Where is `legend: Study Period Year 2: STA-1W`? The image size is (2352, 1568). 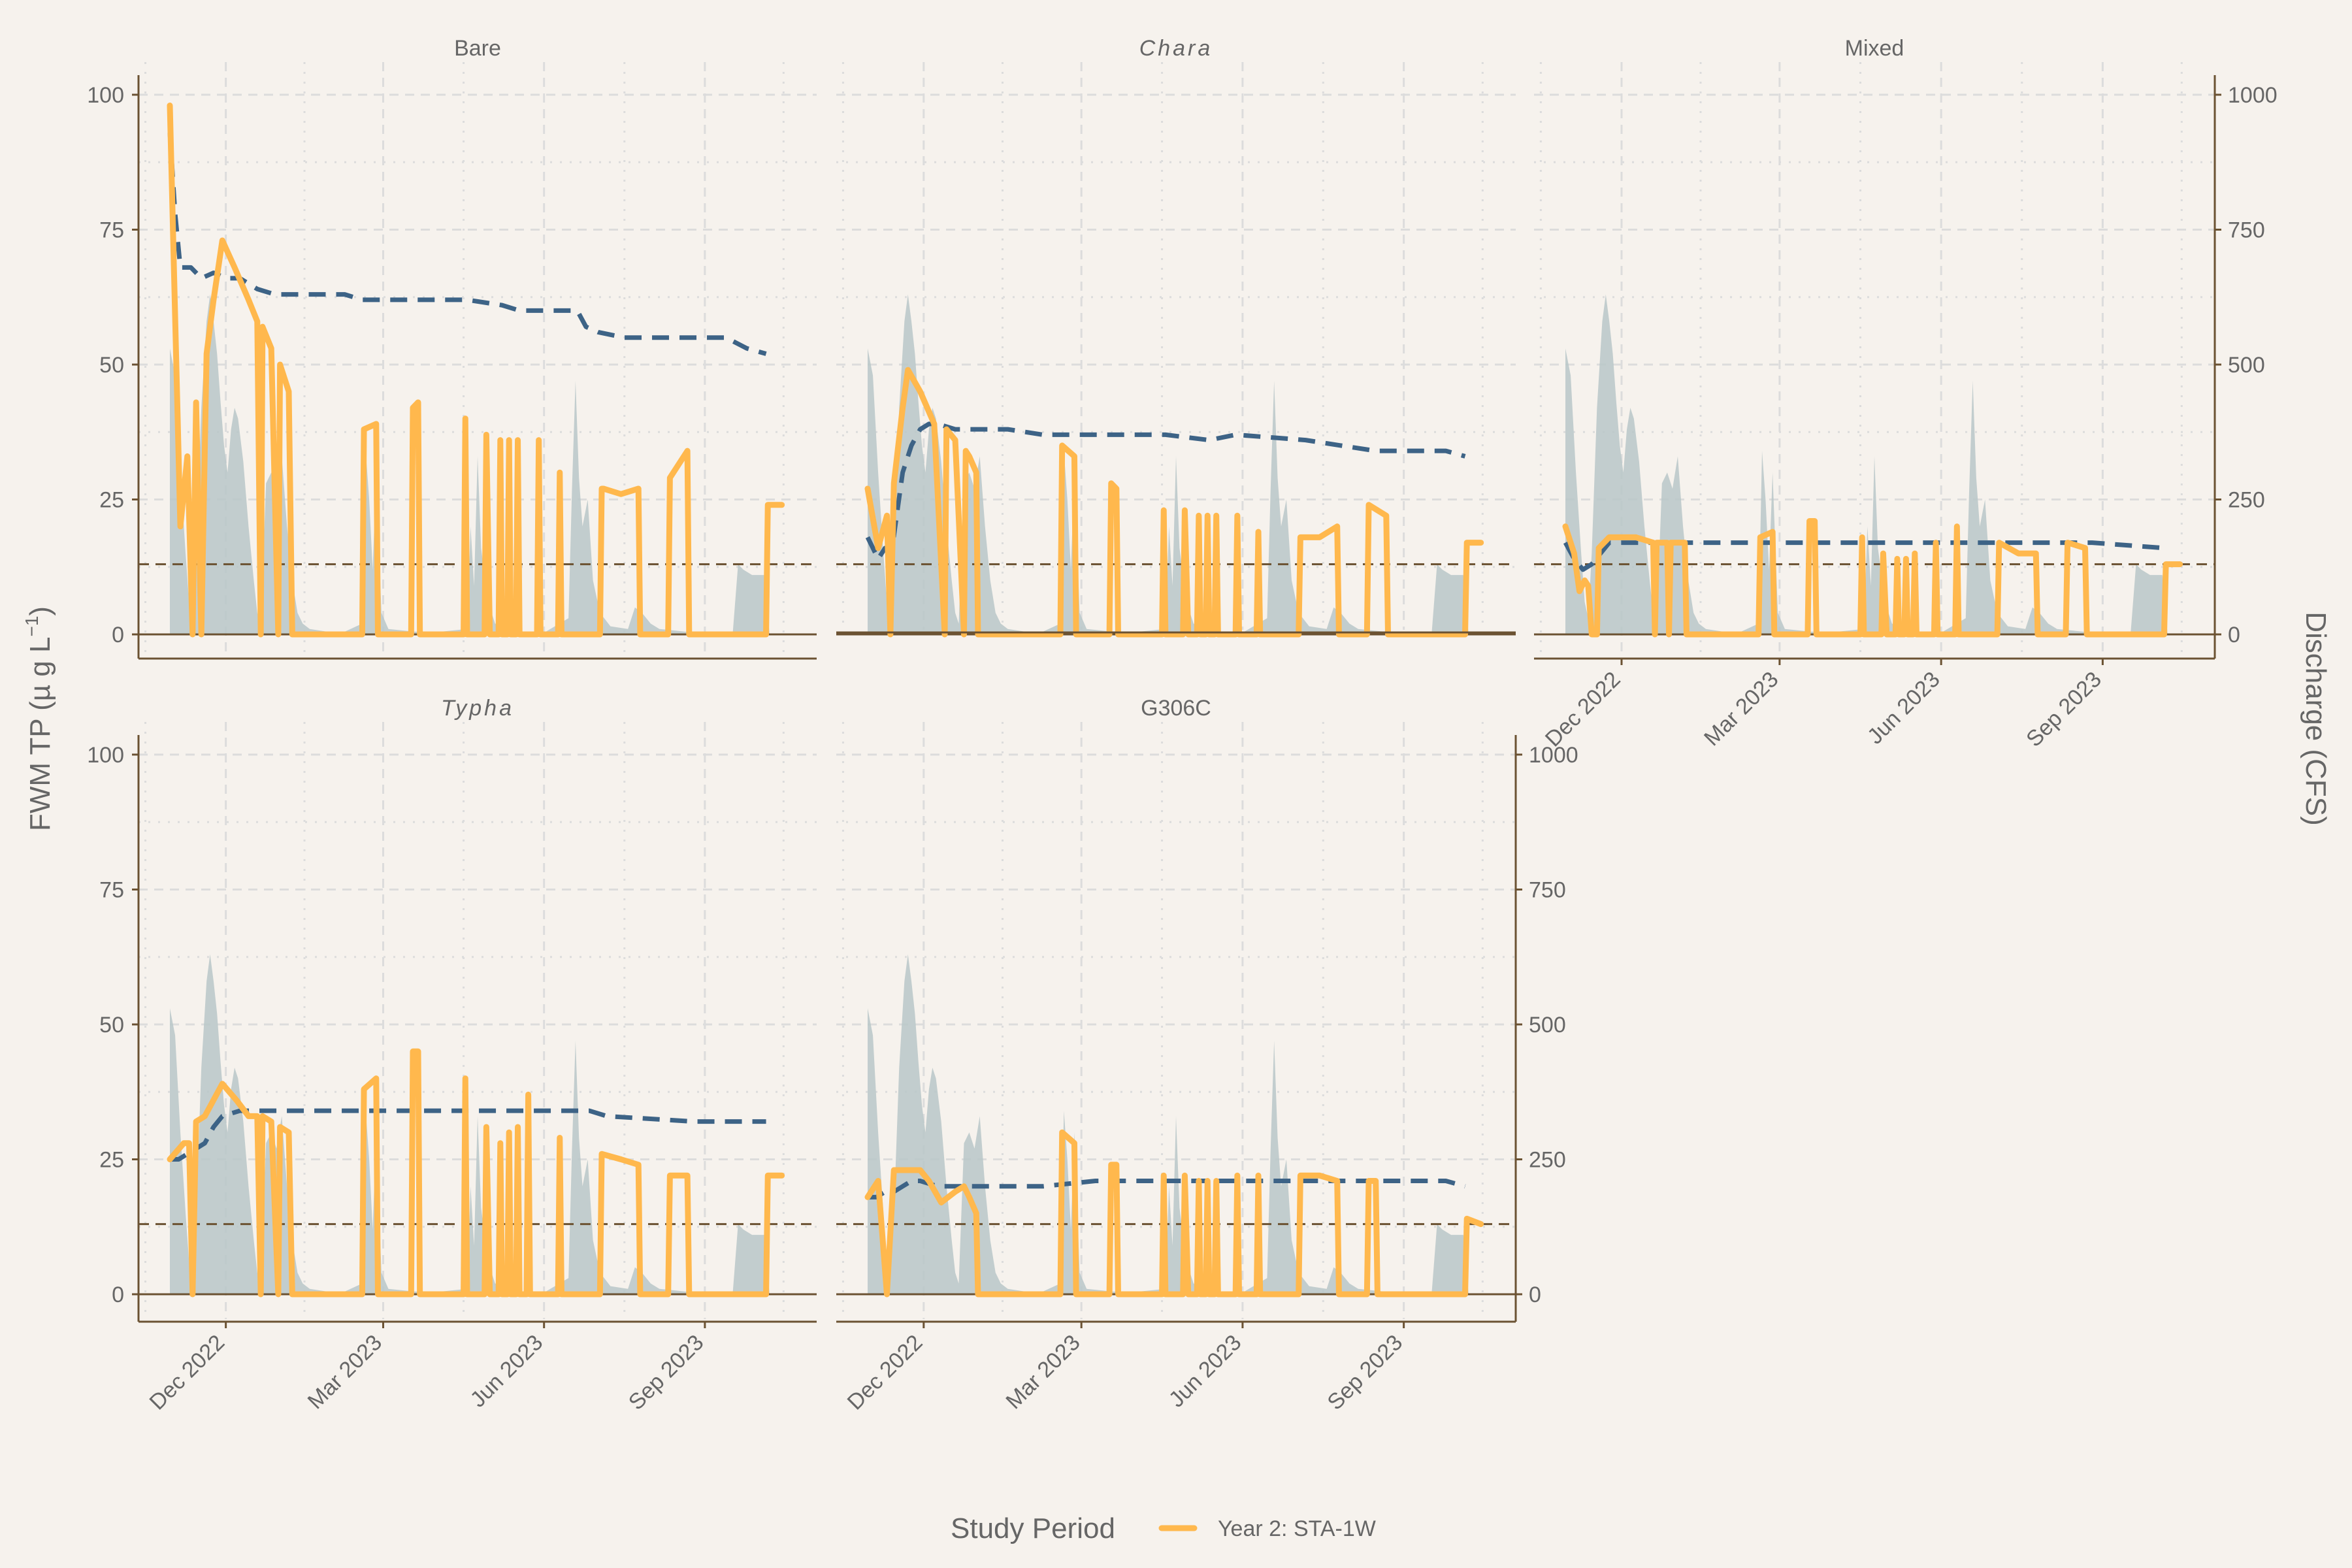
legend: Study Period Year 2: STA-1W is located at coordinates (1163, 1528).